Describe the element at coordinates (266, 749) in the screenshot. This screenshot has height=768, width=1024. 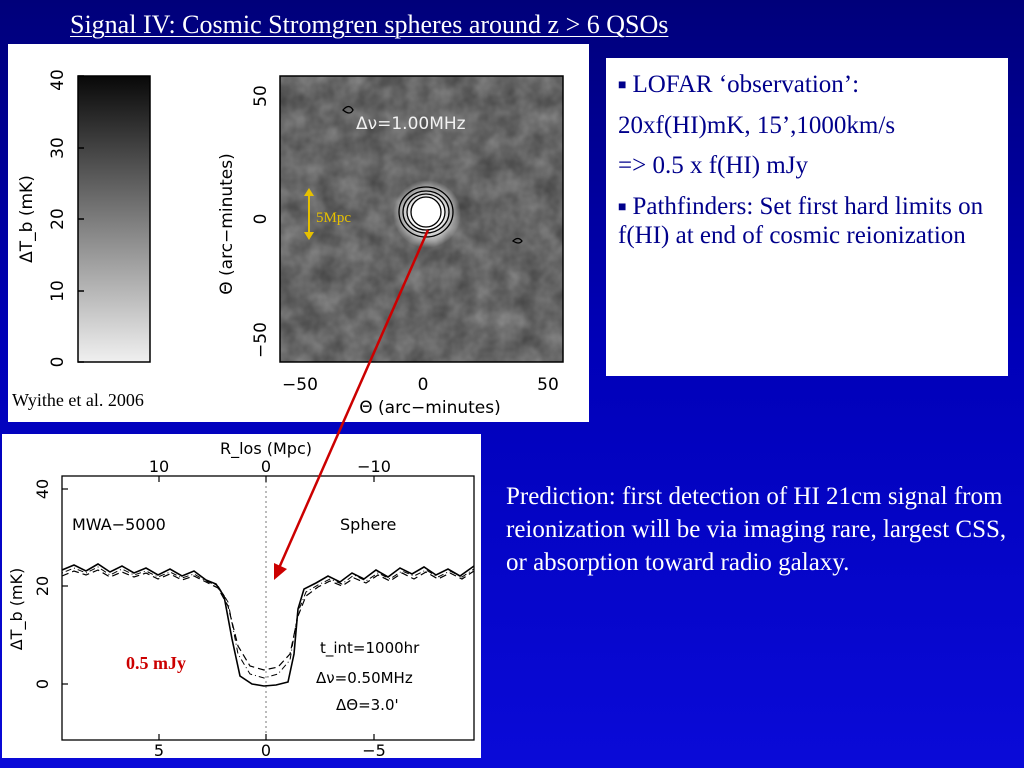
I see `bottom-tick: 0` at that location.